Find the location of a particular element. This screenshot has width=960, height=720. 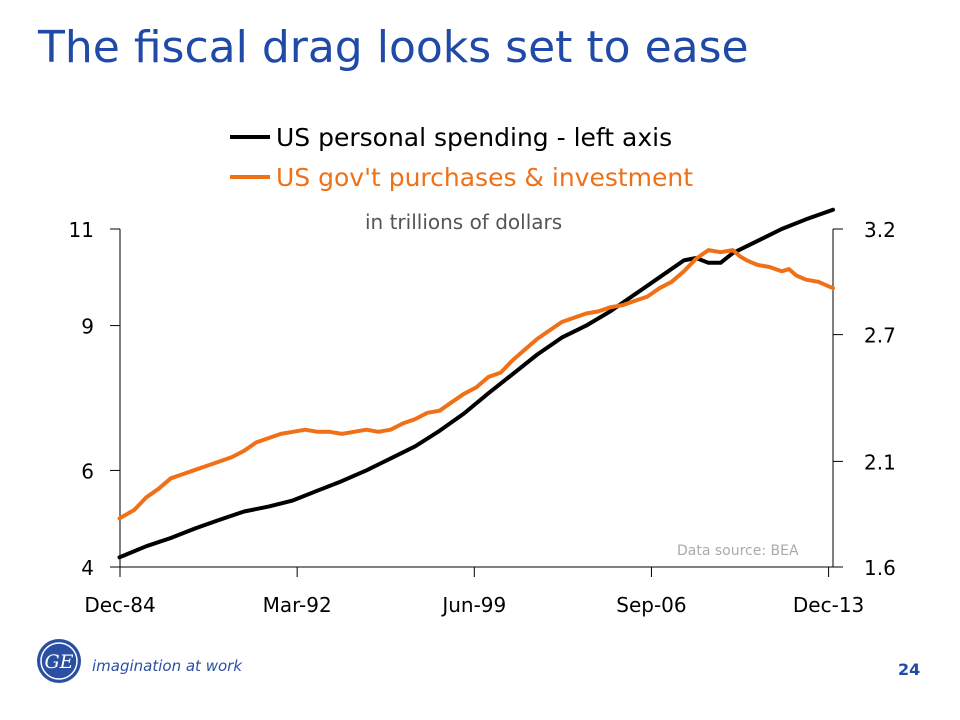

ge-logo-text: GE is located at coordinates (58, 662).